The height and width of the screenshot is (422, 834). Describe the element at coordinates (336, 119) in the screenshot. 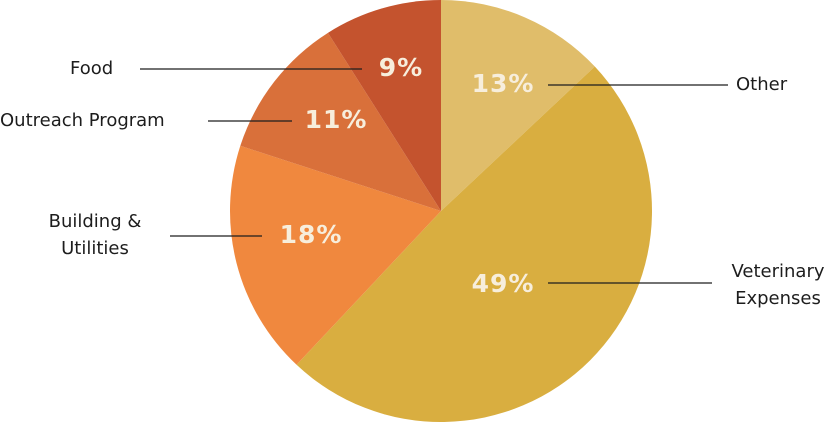

I see `value-label: 11%` at that location.